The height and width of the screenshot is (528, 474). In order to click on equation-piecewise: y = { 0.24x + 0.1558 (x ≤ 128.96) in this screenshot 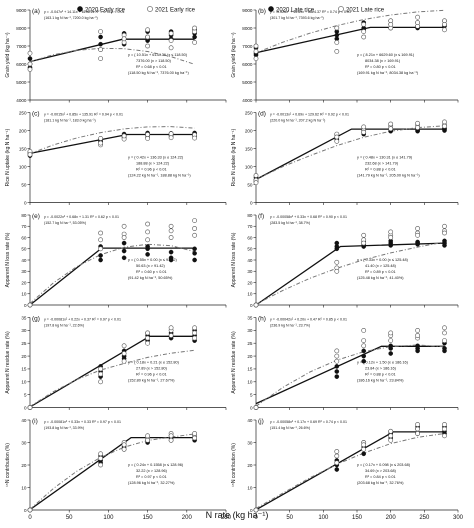, I will do `click(156, 465)`.